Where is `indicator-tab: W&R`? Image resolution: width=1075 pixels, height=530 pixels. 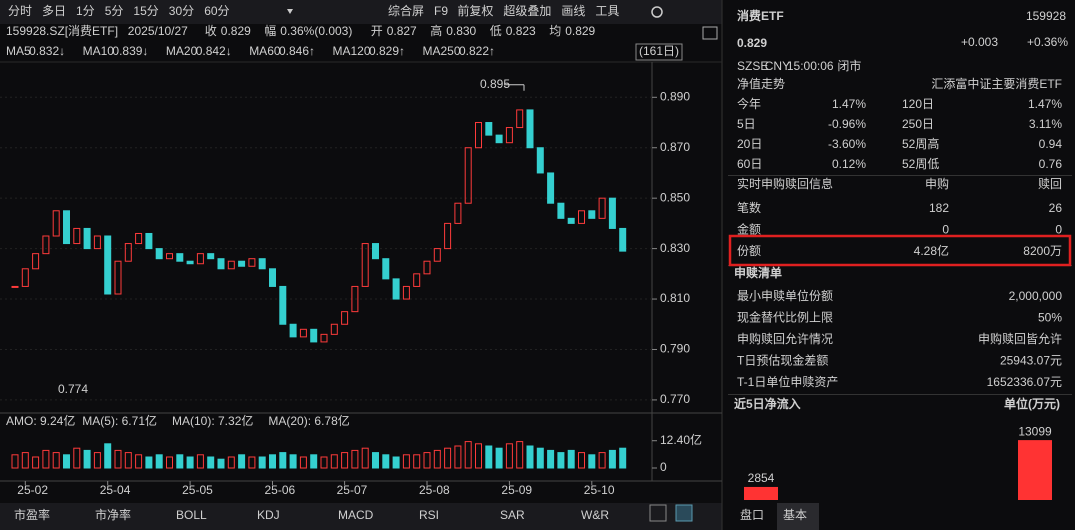
indicator-tab: W&R is located at coordinates (595, 515).